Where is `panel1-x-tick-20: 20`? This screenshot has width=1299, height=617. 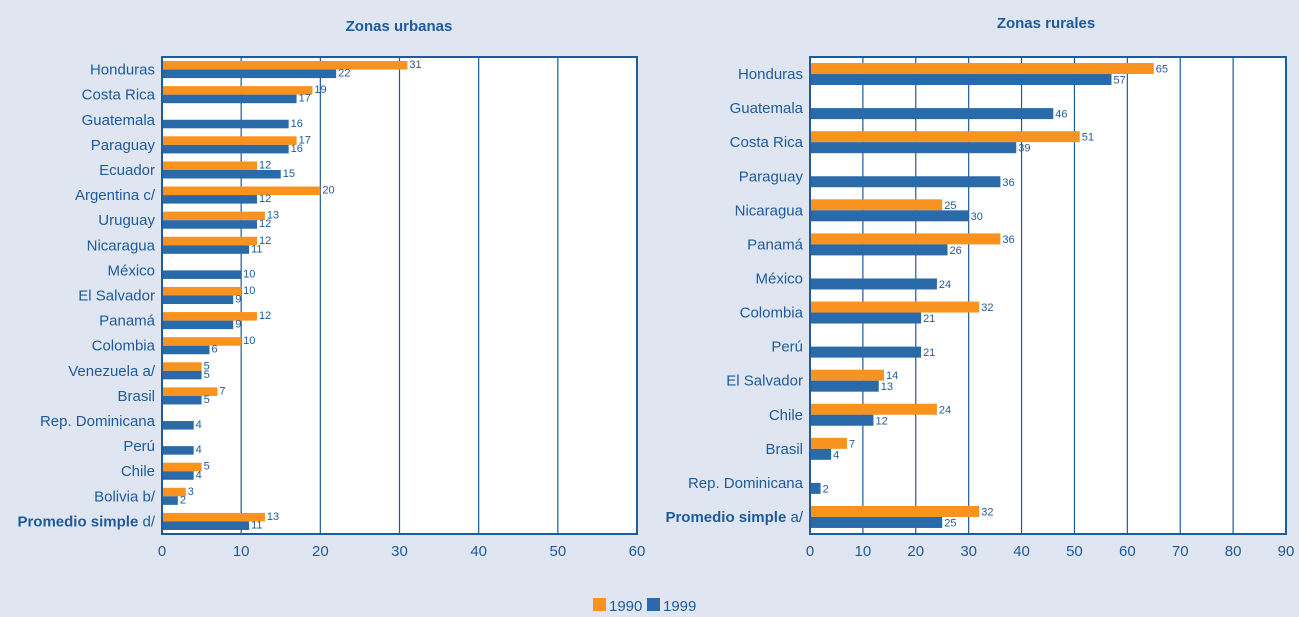
panel1-x-tick-20: 20 is located at coordinates (320, 551).